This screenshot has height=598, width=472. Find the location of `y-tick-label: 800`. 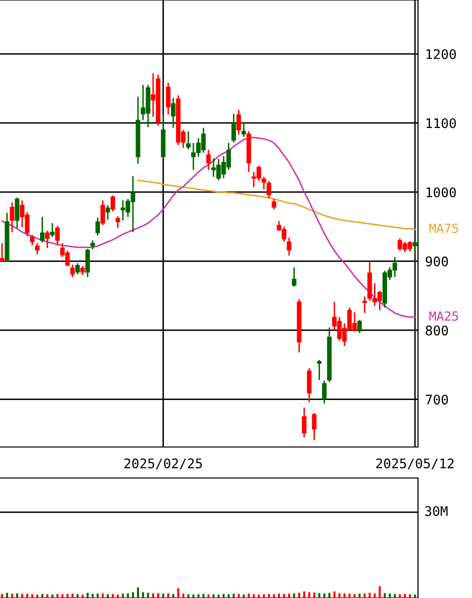

y-tick-label: 800 is located at coordinates (437, 330).